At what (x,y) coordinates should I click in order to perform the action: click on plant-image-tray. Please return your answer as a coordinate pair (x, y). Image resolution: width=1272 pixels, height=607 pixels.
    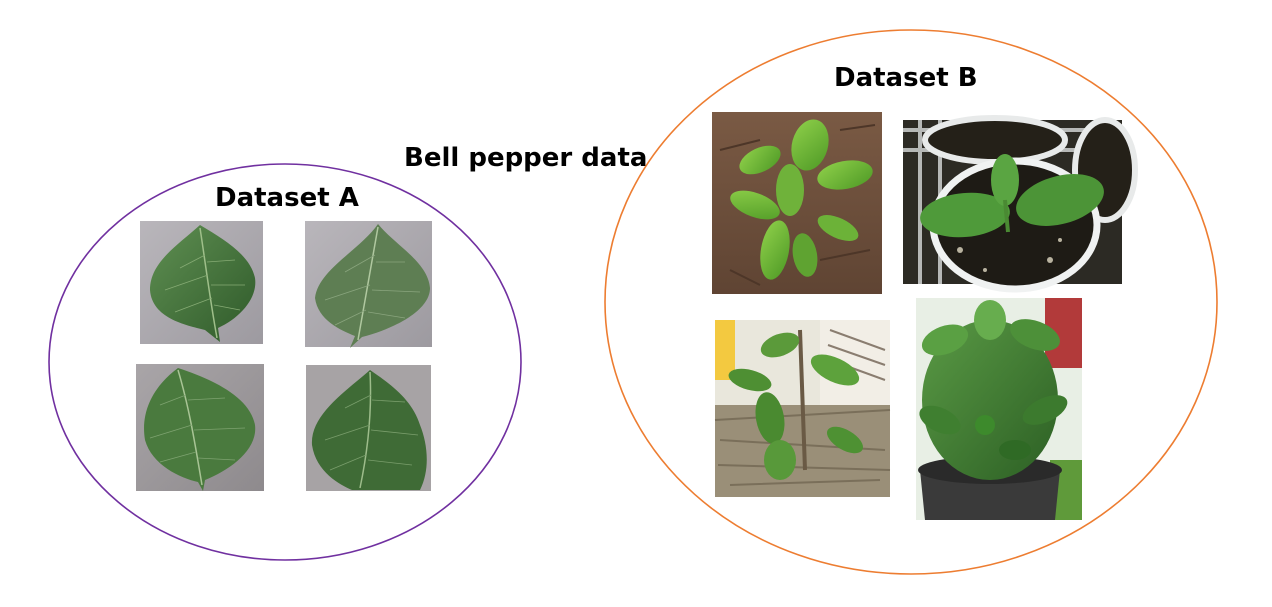
    Looking at the image, I should click on (1020, 204).